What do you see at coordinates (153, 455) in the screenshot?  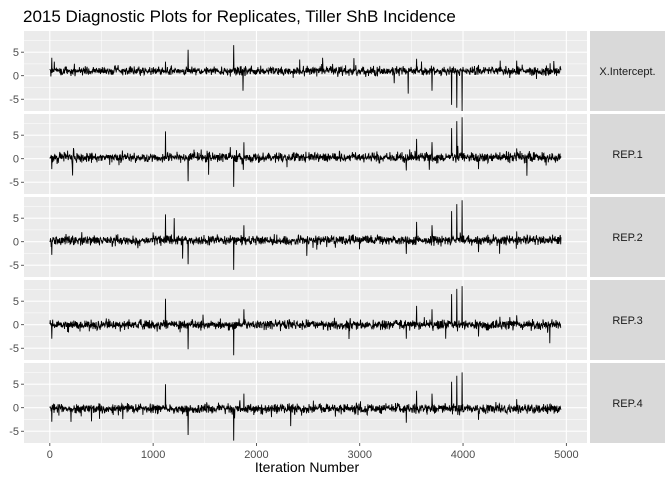 I see `x-tick-label: 1000` at bounding box center [153, 455].